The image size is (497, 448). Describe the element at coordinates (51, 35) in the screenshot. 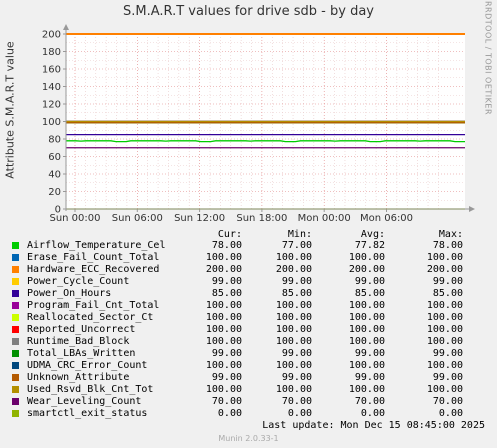

I see `y-tick-label: 200` at that location.